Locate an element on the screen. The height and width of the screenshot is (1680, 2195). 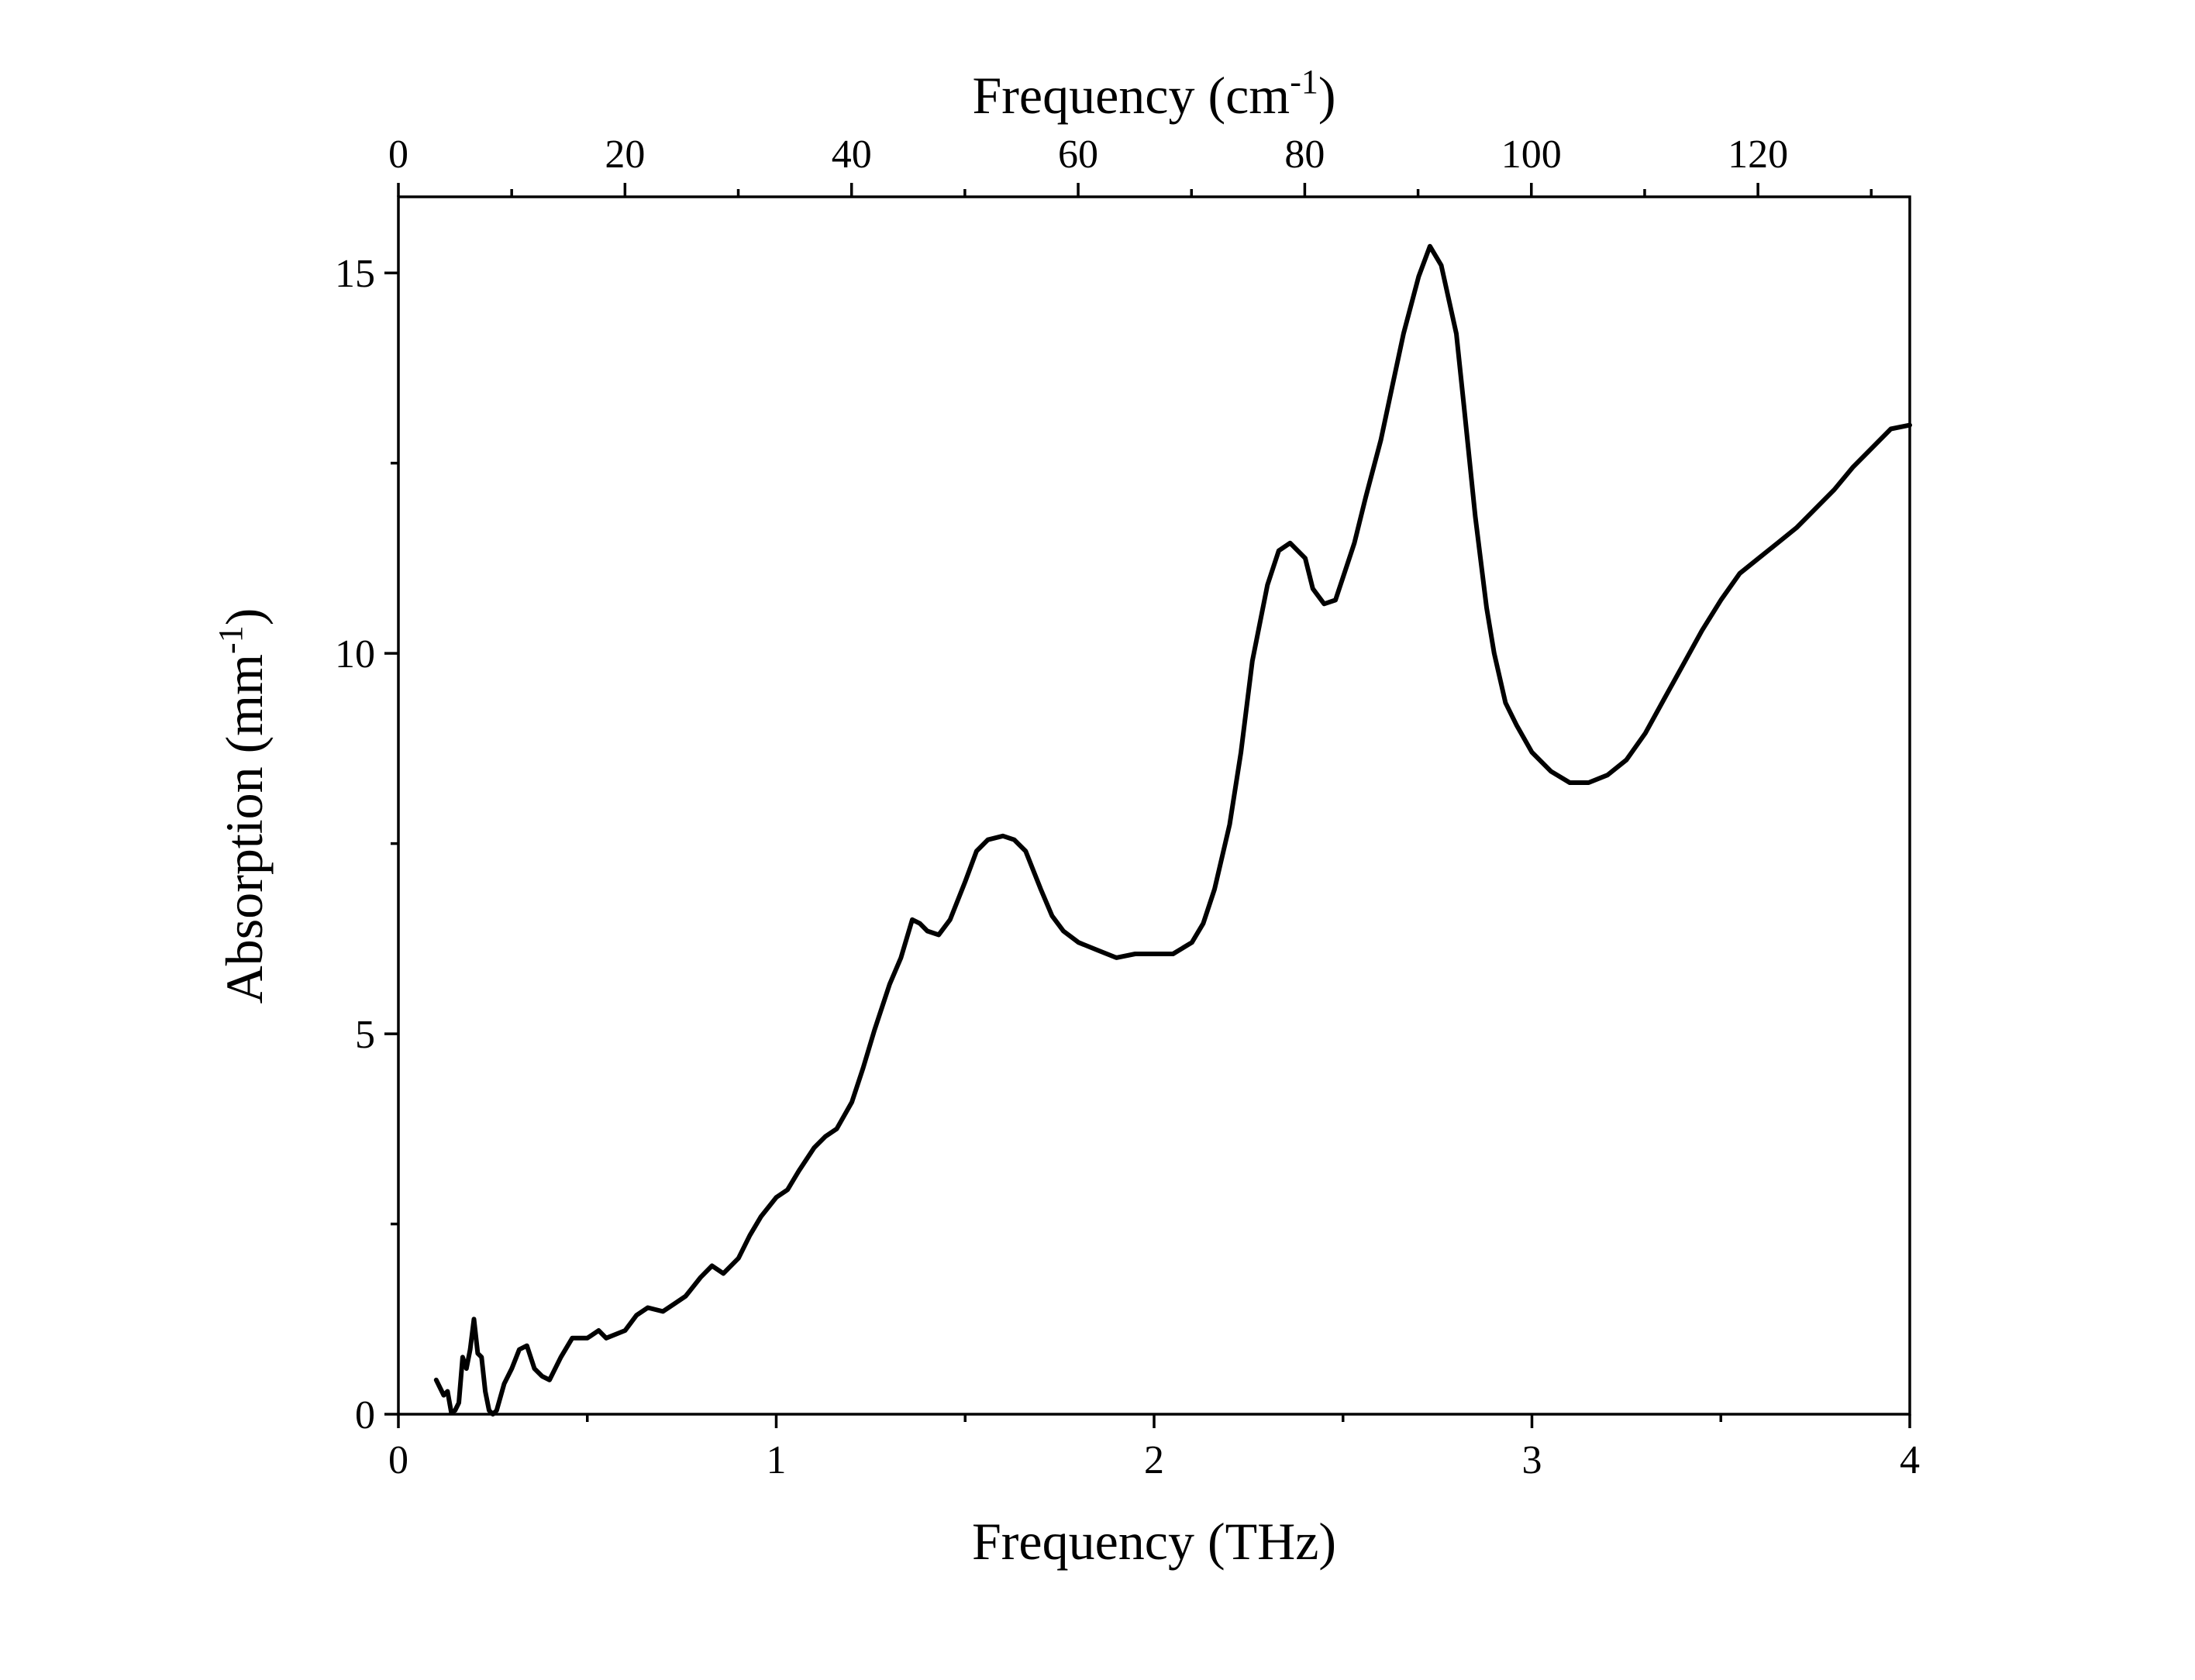
y-tick-label: 5 is located at coordinates (365, 1035).